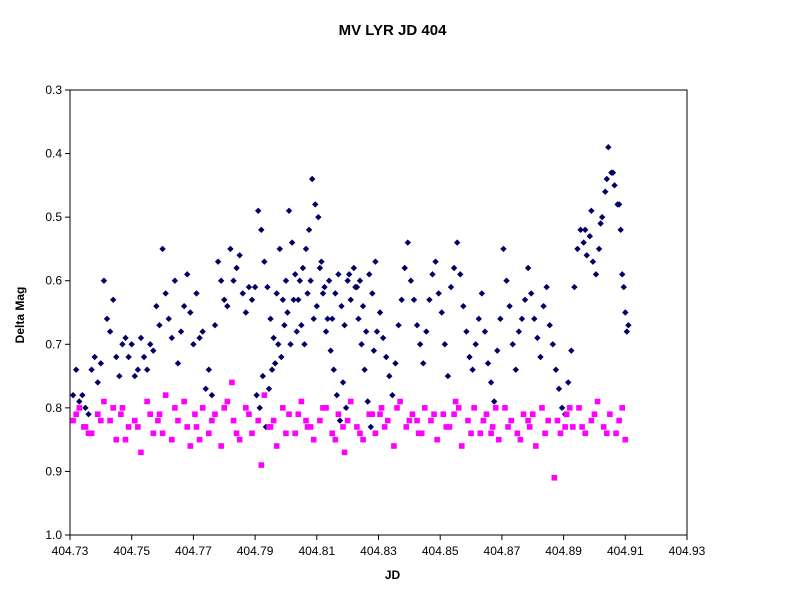 The image size is (785, 608). Describe the element at coordinates (53, 535) in the screenshot. I see `y-tick-label: 1.0` at that location.